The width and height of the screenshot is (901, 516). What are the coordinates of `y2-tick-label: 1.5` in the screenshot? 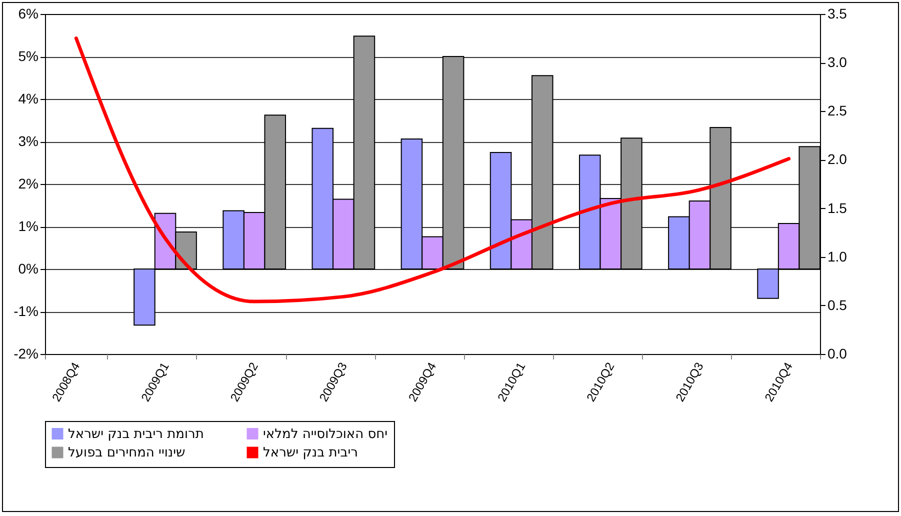 It's located at (838, 208).